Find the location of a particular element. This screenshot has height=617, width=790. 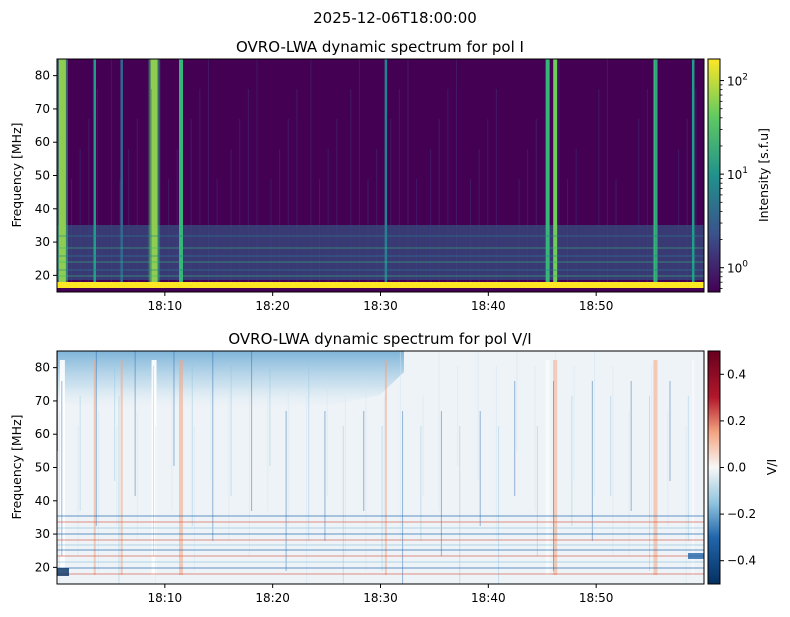

y-tick-label: 20 is located at coordinates (42, 567).